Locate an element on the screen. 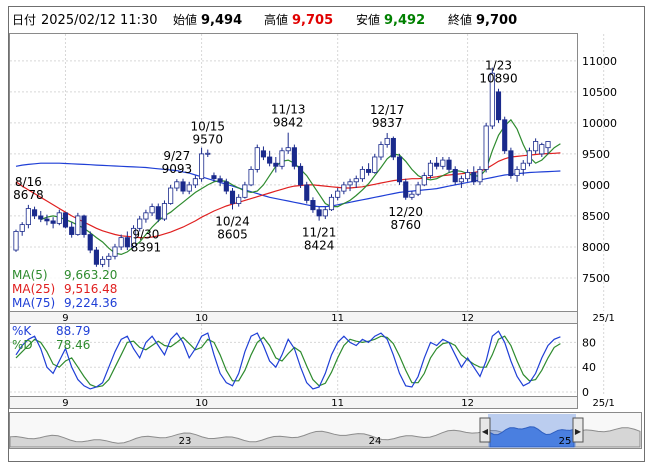 The height and width of the screenshot is (474, 653). stoch-tick-label: 0 is located at coordinates (585, 392).